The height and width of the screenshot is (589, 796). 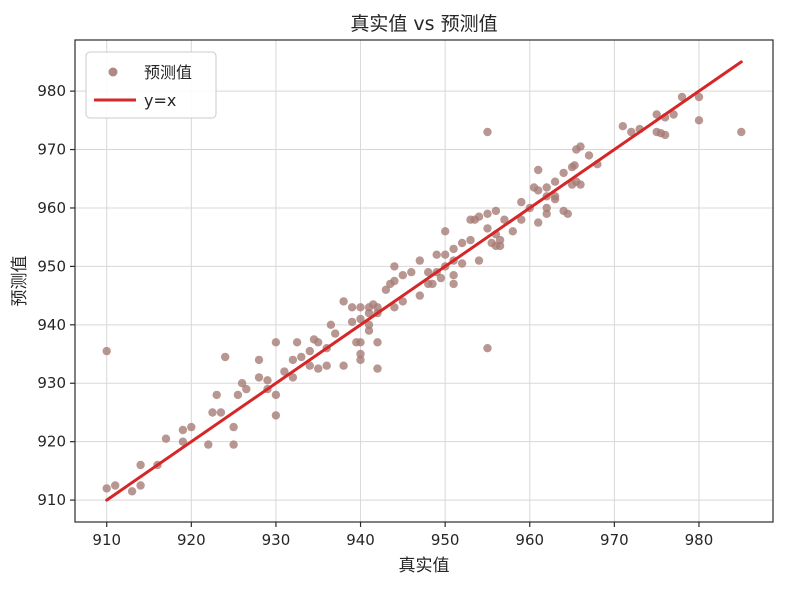 What do you see at coordinates (614, 540) in the screenshot?
I see `x-tick-label: 970` at bounding box center [614, 540].